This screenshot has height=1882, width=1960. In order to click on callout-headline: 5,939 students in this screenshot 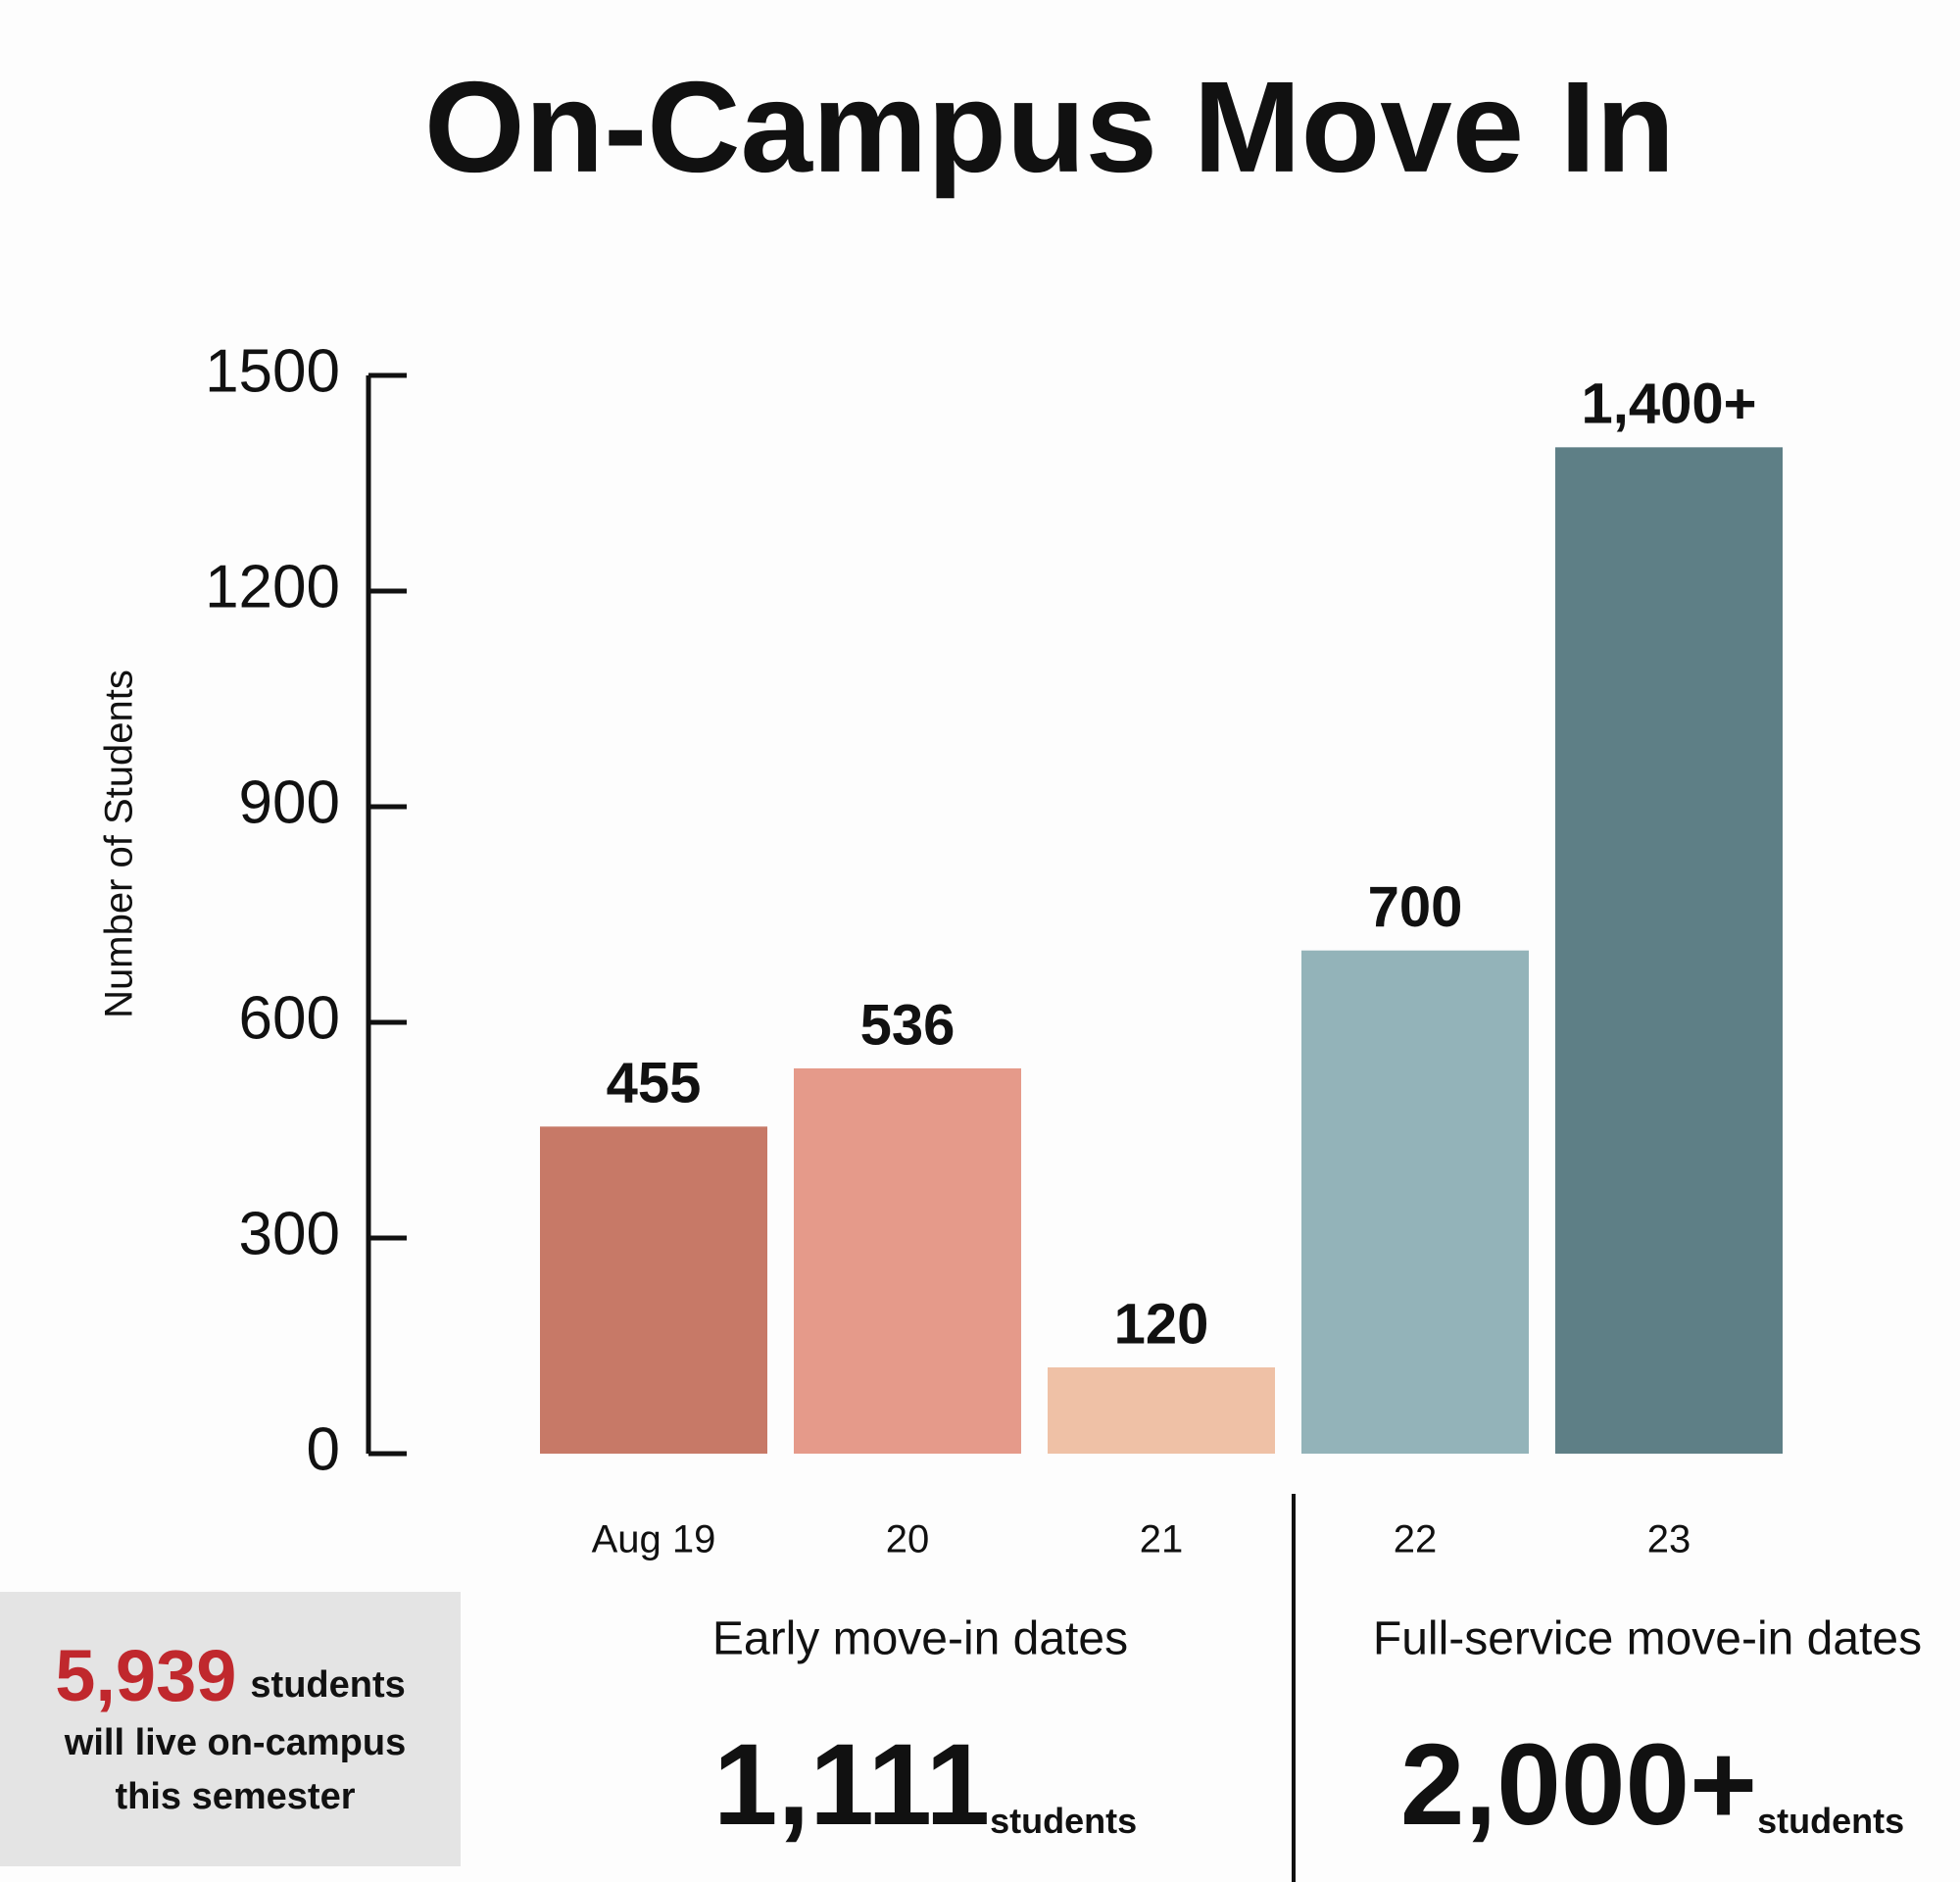, I will do `click(230, 1676)`.